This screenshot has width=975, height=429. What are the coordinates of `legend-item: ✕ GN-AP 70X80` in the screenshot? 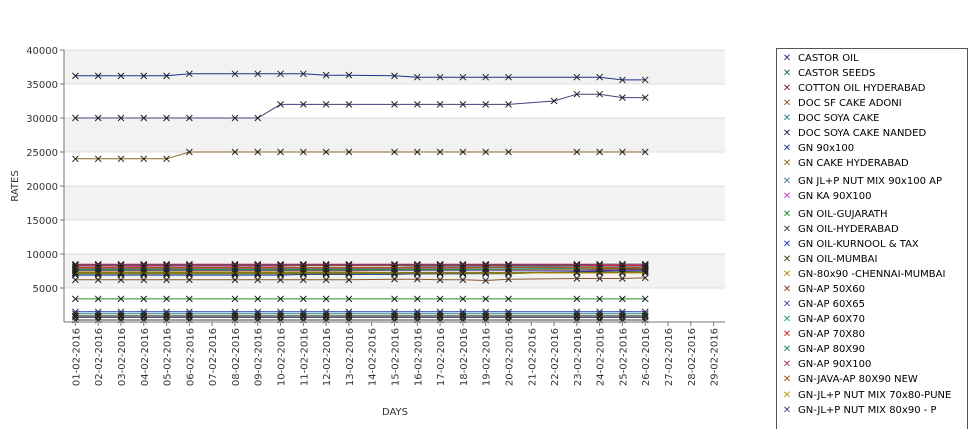 It's located at (873, 334).